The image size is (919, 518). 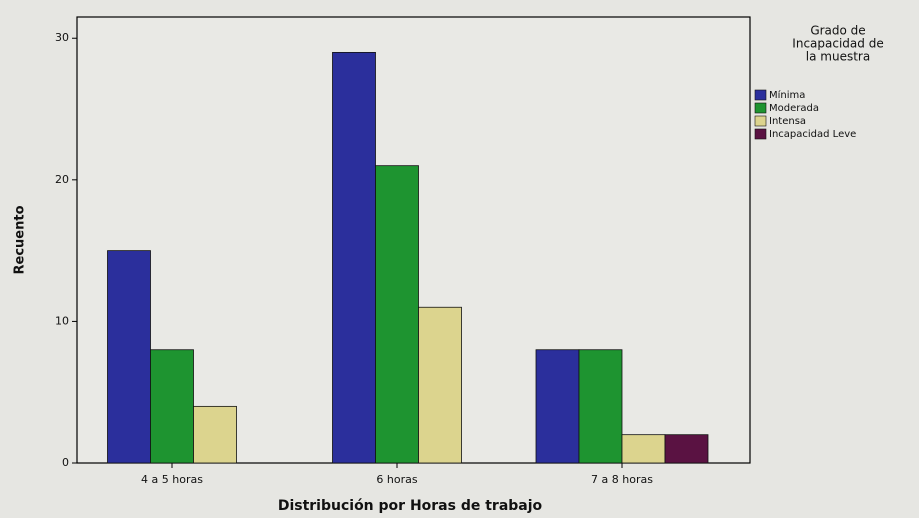 I want to click on legend-label: Moderada, so click(x=794, y=108).